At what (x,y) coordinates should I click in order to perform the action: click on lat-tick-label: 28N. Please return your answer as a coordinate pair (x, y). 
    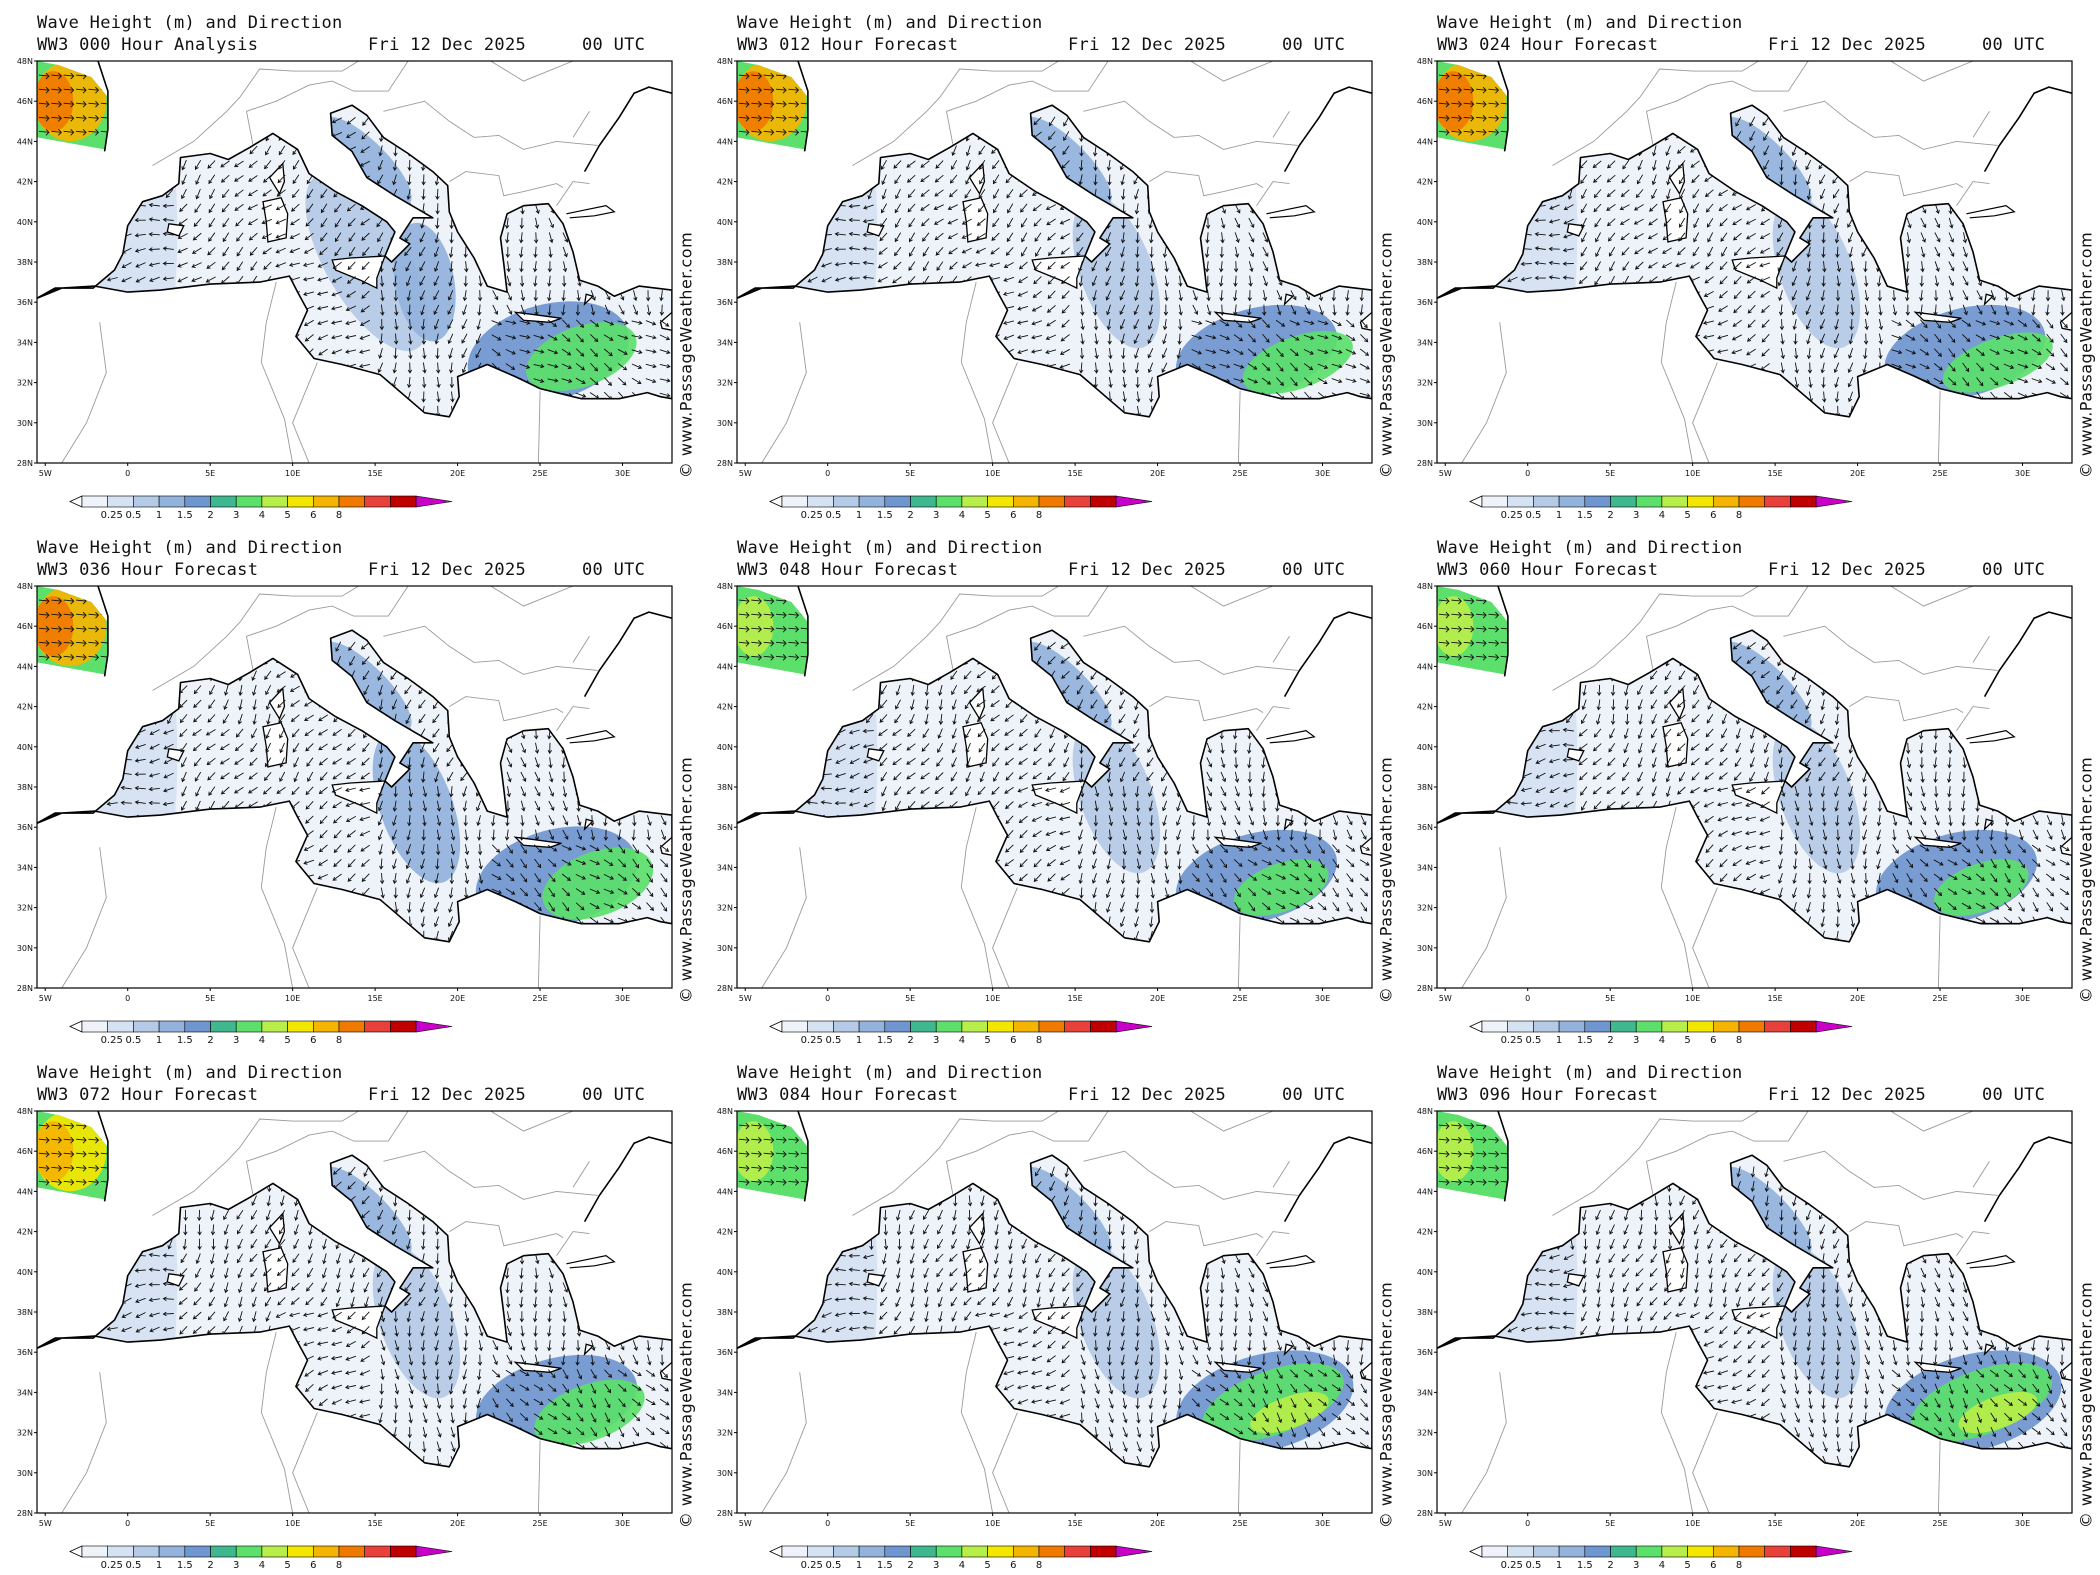
    Looking at the image, I should click on (1425, 463).